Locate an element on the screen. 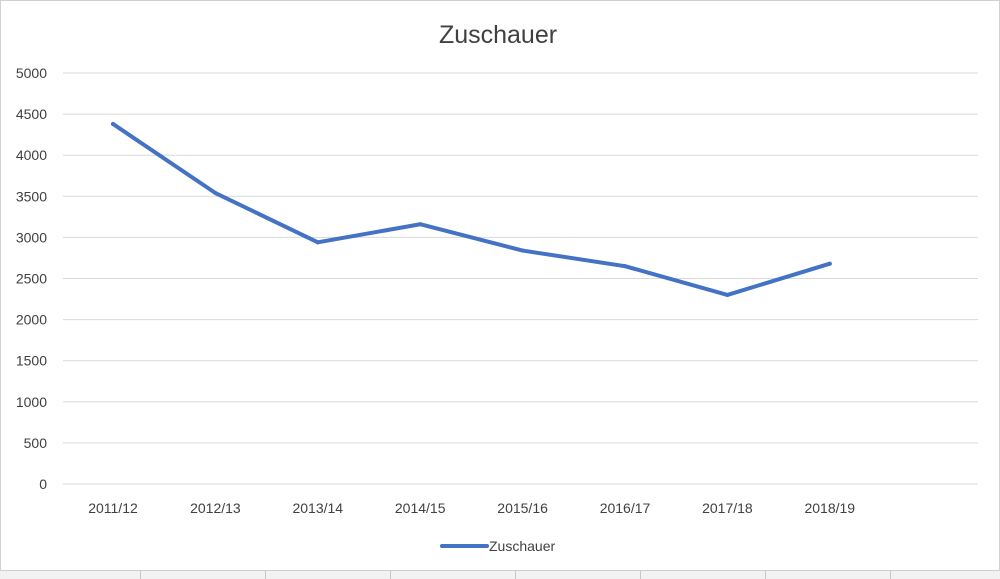 This screenshot has width=1000, height=579. y-tick-label: 1000 is located at coordinates (31, 402).